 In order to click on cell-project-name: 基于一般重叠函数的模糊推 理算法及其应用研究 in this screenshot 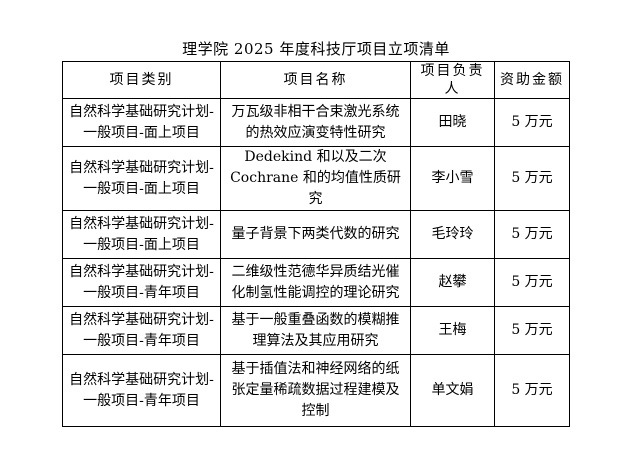, I will do `click(315, 330)`.